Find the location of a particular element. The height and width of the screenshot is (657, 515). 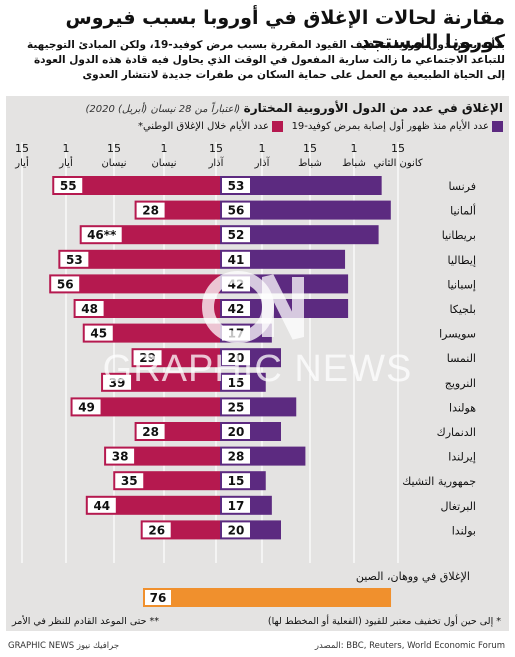

country-label: جمهورية التشيك is located at coordinates (439, 481).